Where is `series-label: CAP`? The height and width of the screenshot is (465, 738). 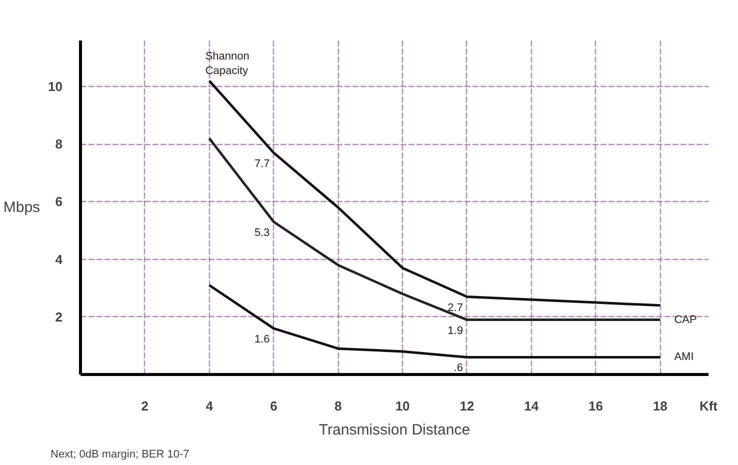
series-label: CAP is located at coordinates (685, 320).